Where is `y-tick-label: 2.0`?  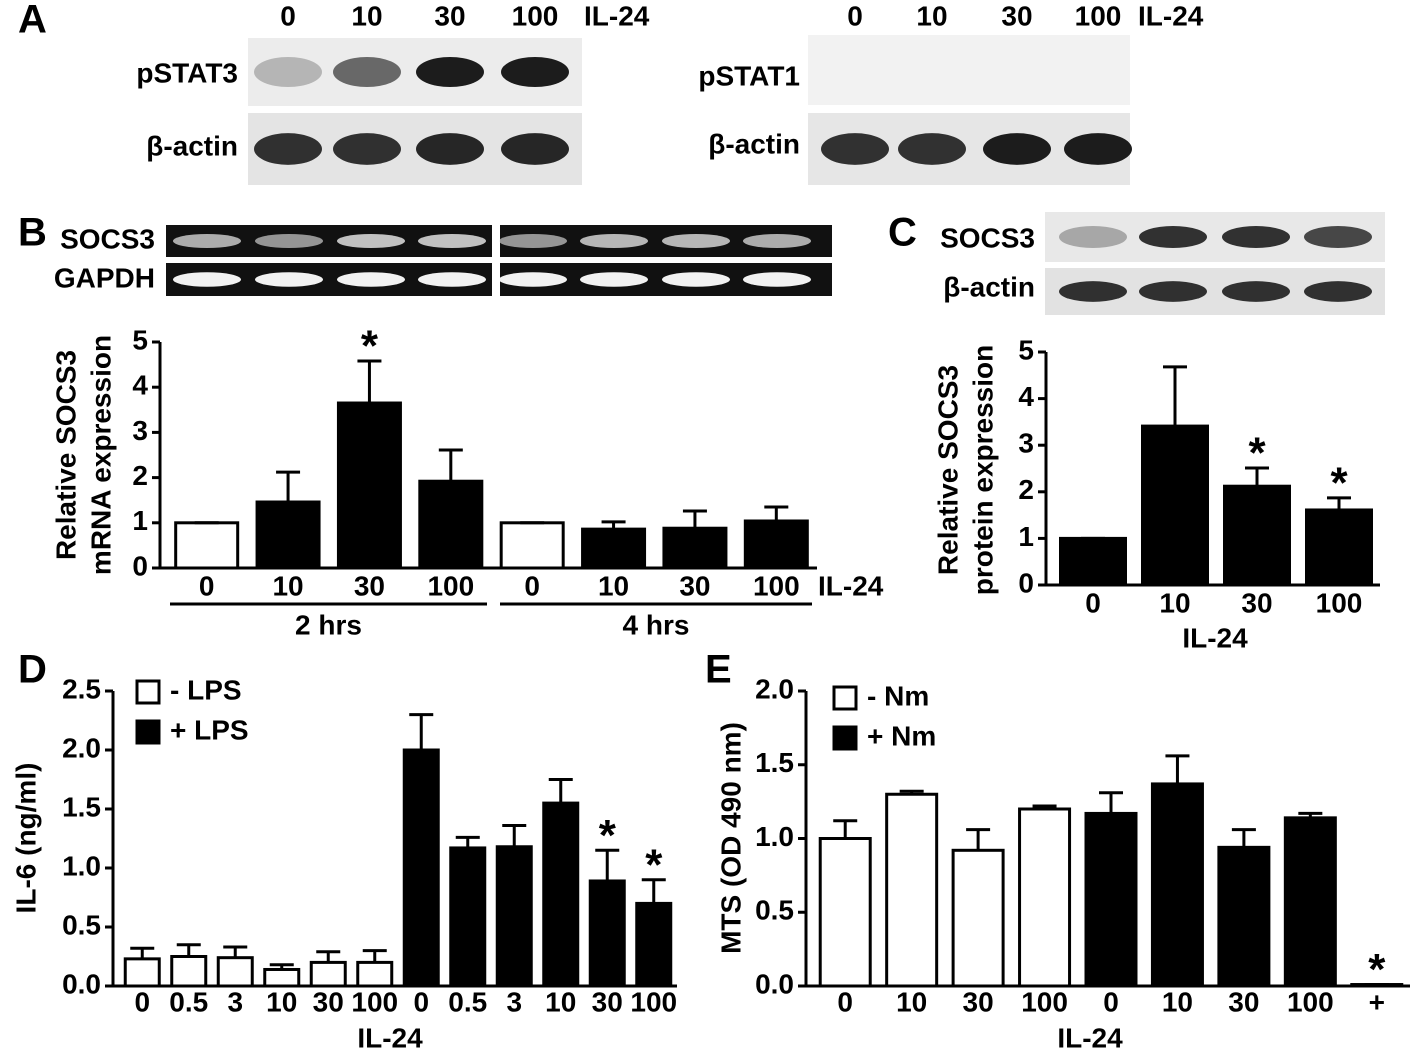 y-tick-label: 2.0 is located at coordinates (774, 688).